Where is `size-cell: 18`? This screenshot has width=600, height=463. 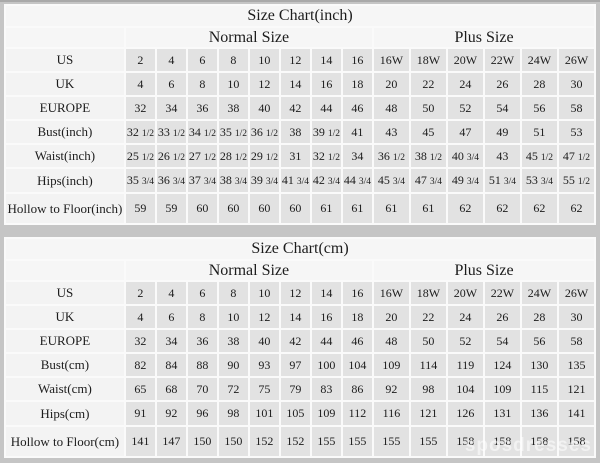 size-cell: 18 is located at coordinates (357, 84).